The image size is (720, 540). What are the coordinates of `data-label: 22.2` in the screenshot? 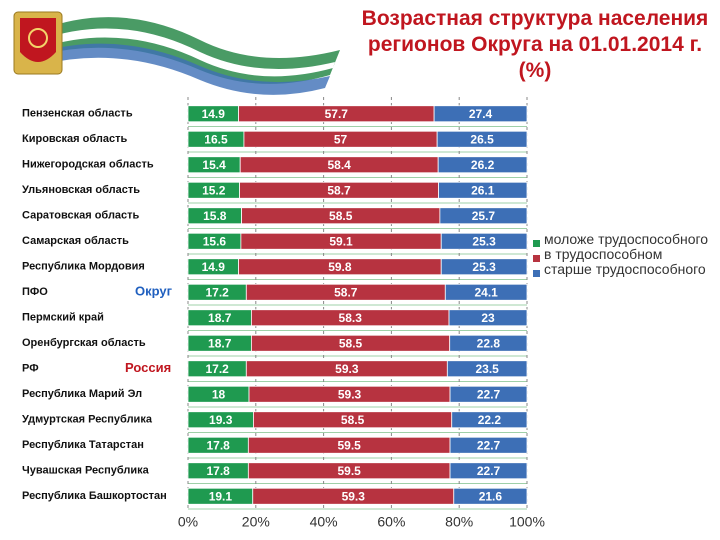 It's located at (490, 420).